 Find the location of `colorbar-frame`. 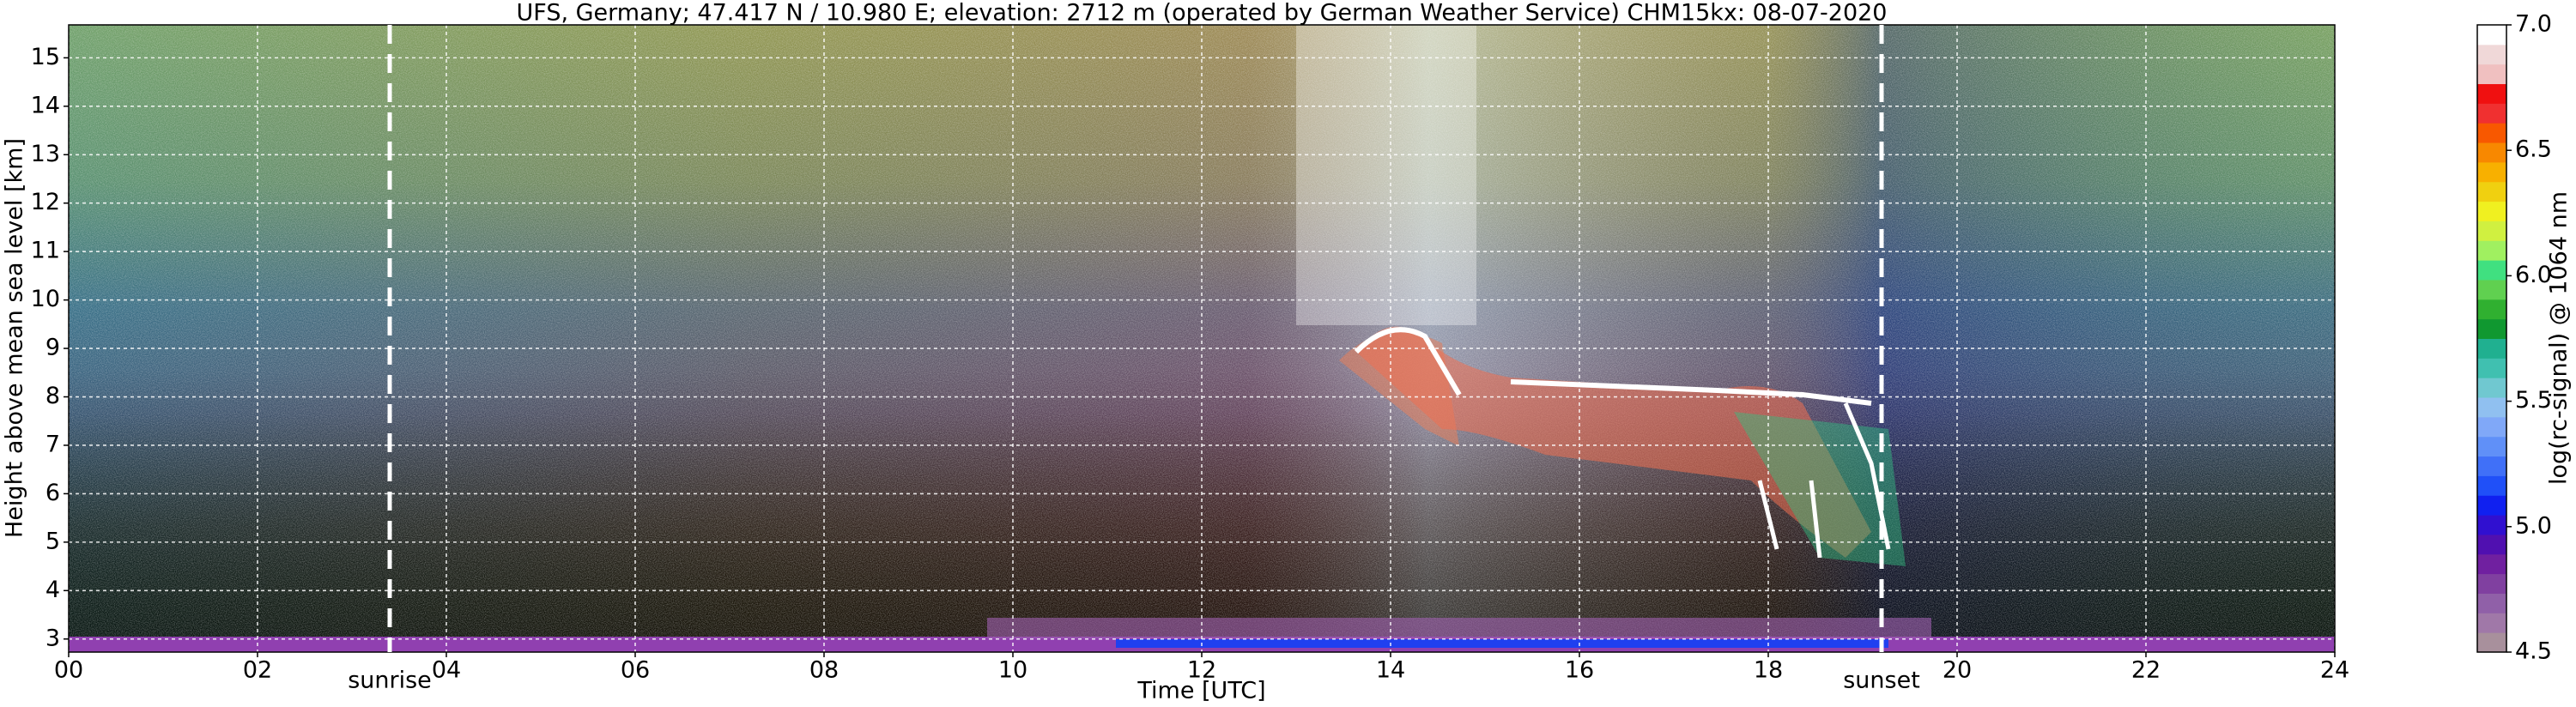

colorbar-frame is located at coordinates (2491, 338).